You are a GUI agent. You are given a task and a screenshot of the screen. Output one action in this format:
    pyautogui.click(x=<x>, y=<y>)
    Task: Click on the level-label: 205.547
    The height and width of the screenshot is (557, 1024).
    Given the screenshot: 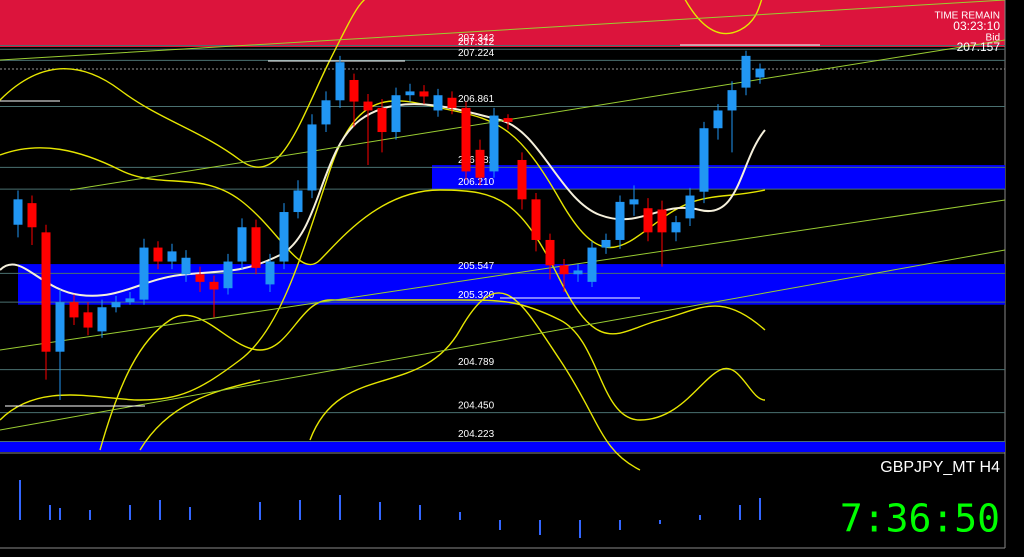 What is the action you would take?
    pyautogui.click(x=476, y=266)
    